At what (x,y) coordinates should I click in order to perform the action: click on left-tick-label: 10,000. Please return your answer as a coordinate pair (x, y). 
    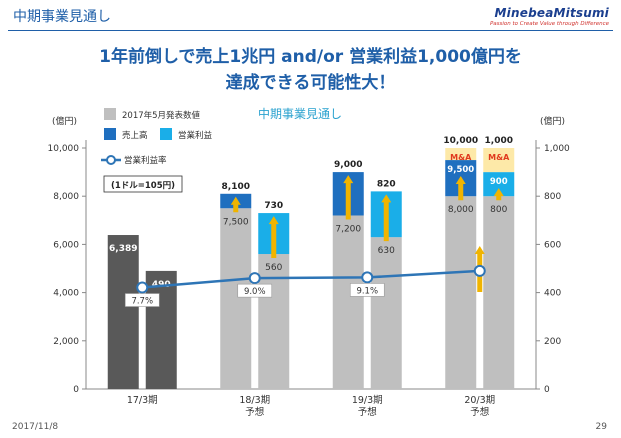
    Looking at the image, I should click on (64, 149).